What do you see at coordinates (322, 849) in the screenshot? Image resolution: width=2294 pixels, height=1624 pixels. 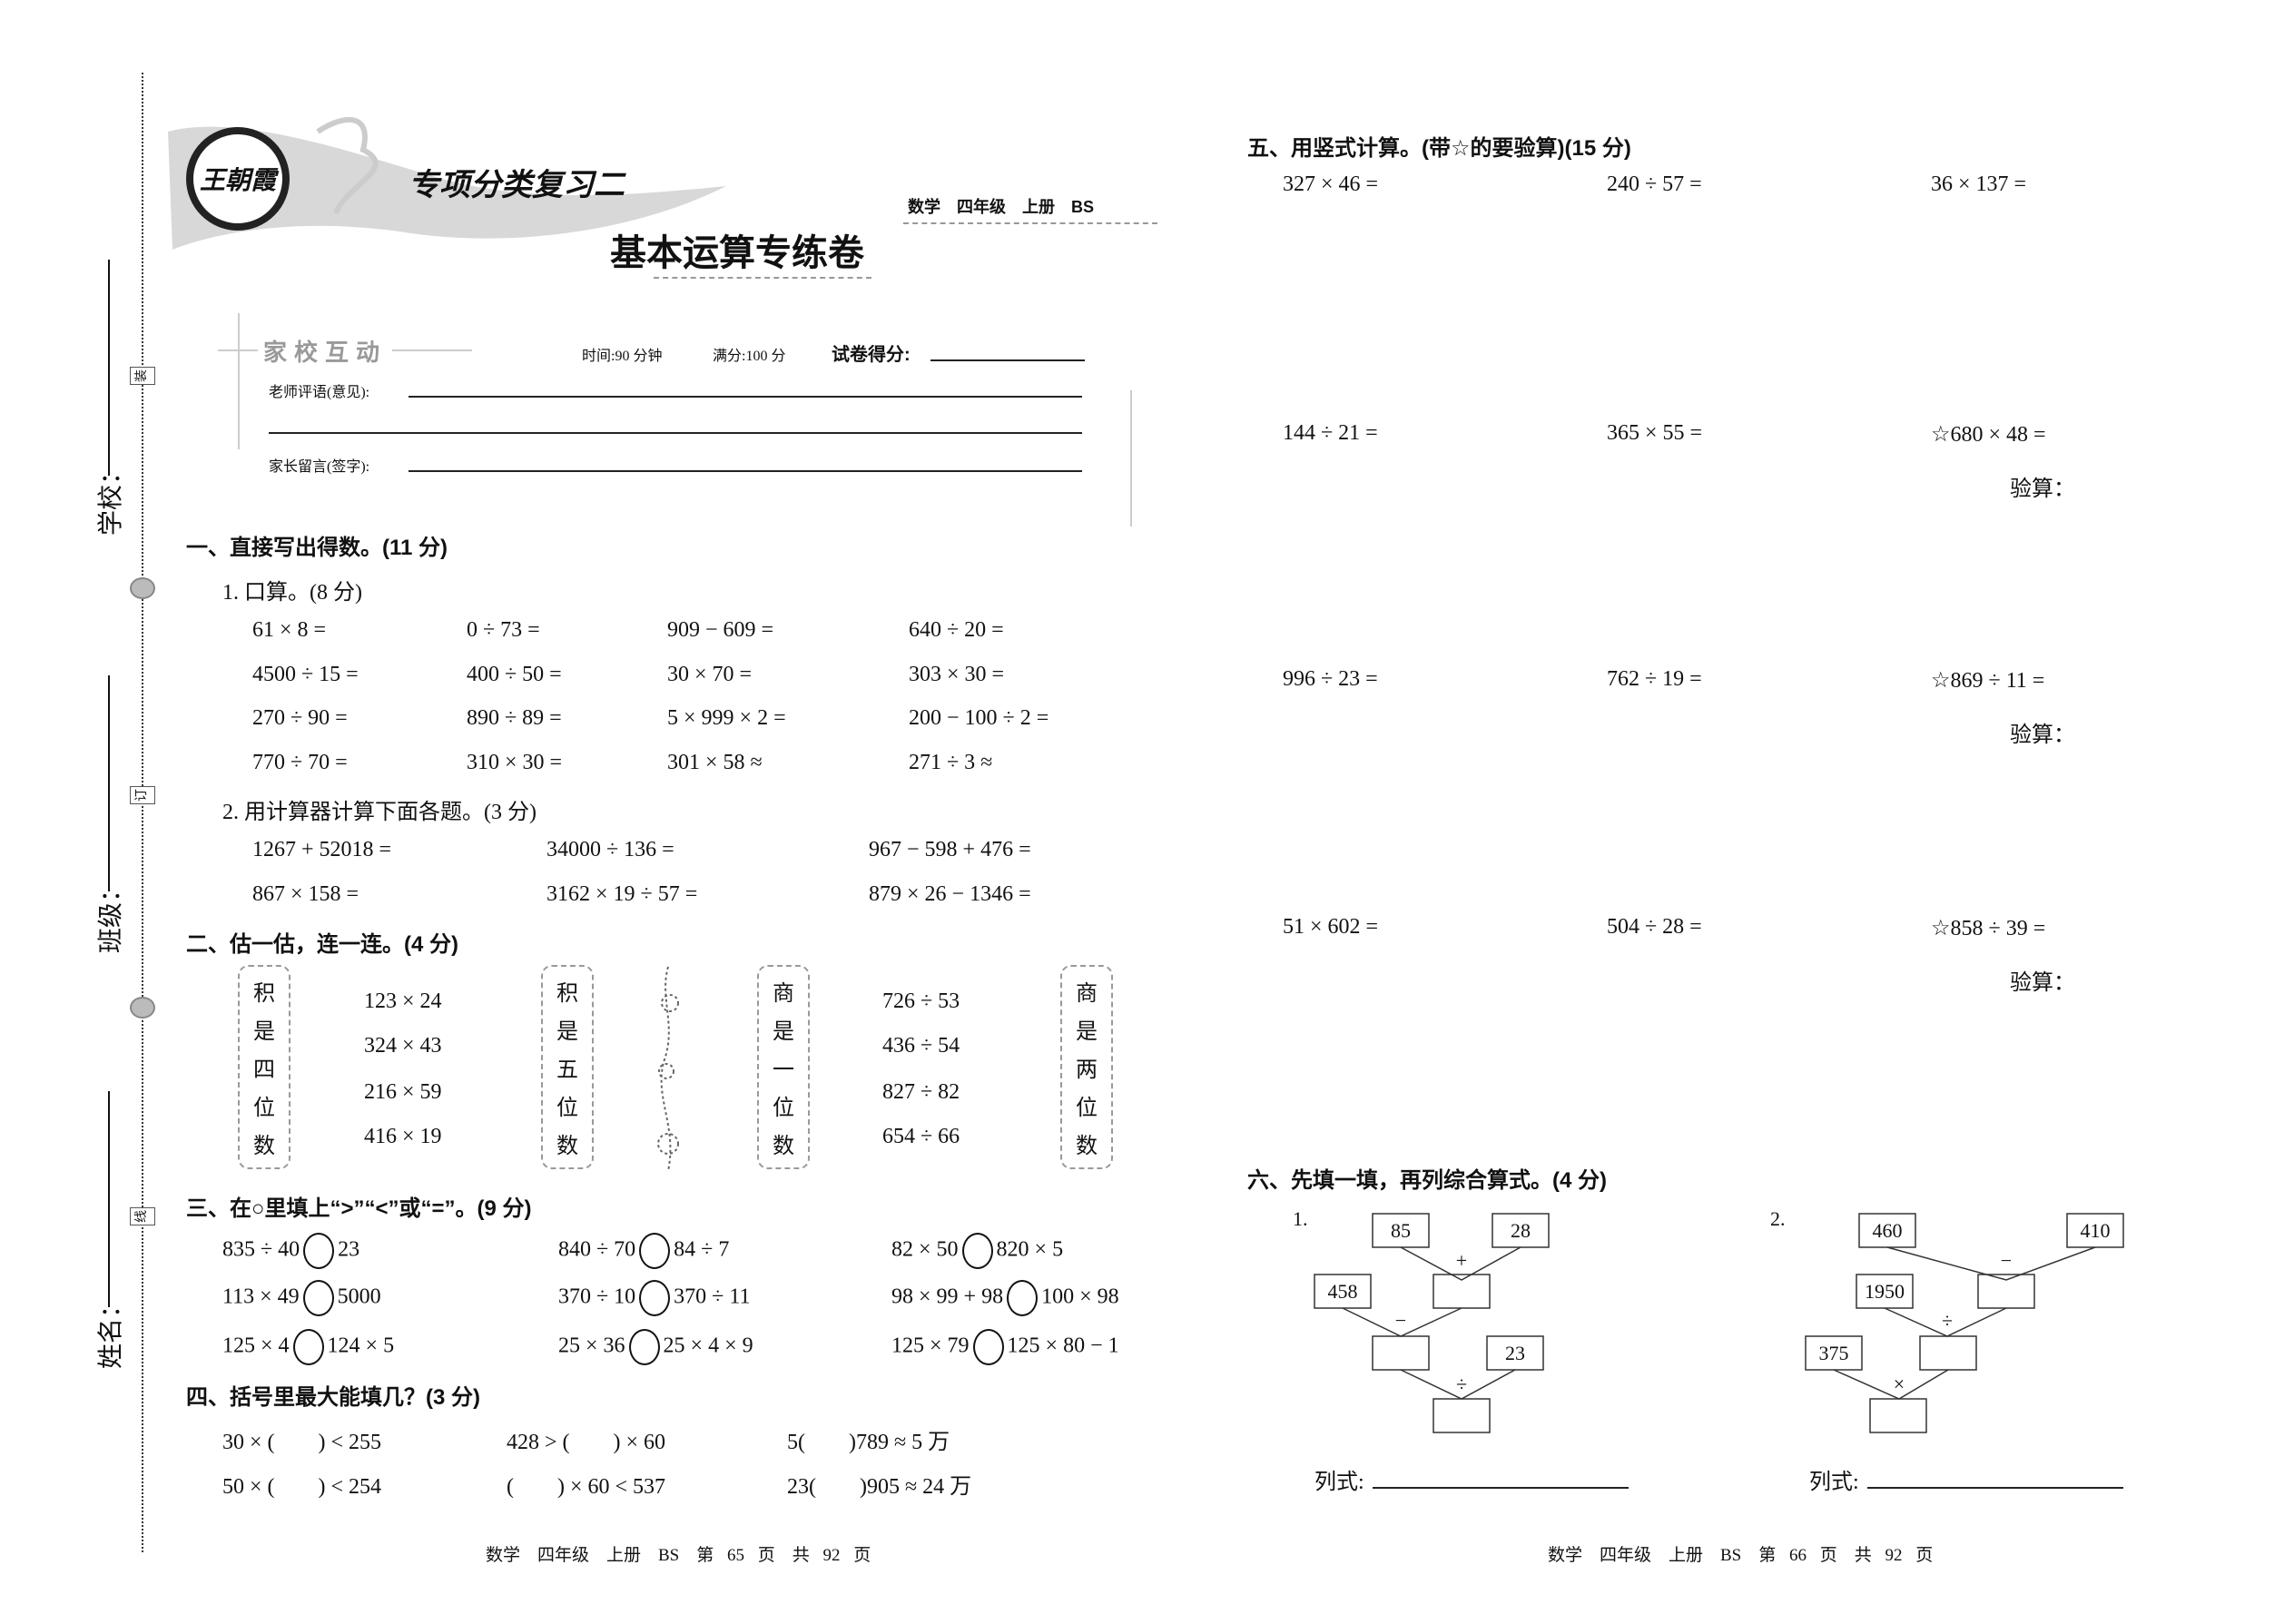 I see `calculator-item: 1267 + 52018 =` at bounding box center [322, 849].